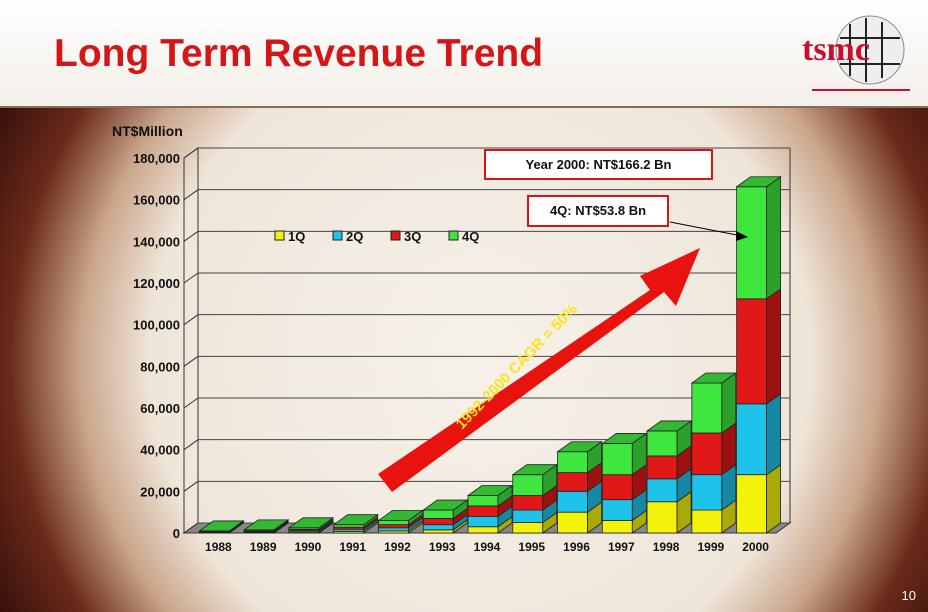 The image size is (928, 612). What do you see at coordinates (445, 509) in the screenshot?
I see `bar-1993-4Q` at bounding box center [445, 509].